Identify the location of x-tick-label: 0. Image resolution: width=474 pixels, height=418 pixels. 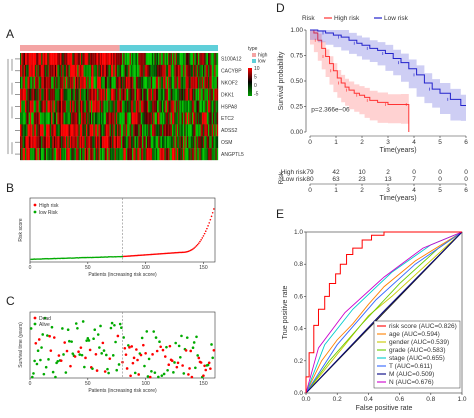
(30, 268).